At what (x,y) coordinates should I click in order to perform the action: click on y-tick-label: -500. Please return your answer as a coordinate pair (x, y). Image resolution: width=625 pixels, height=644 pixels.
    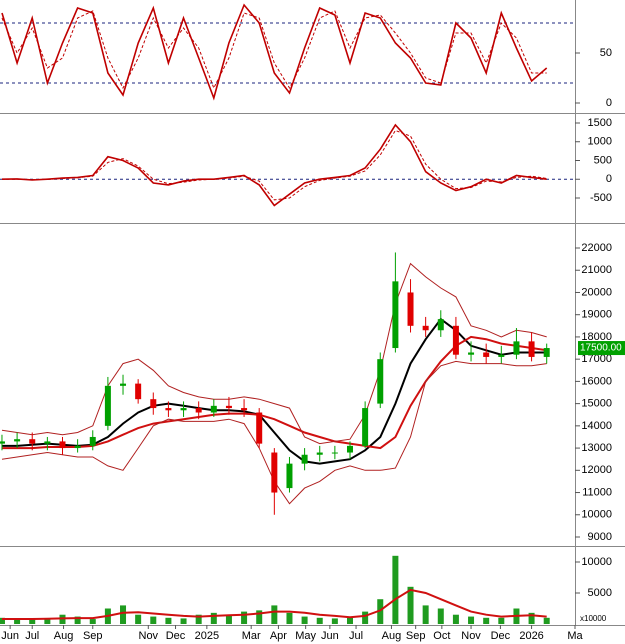
    Looking at the image, I should click on (601, 198).